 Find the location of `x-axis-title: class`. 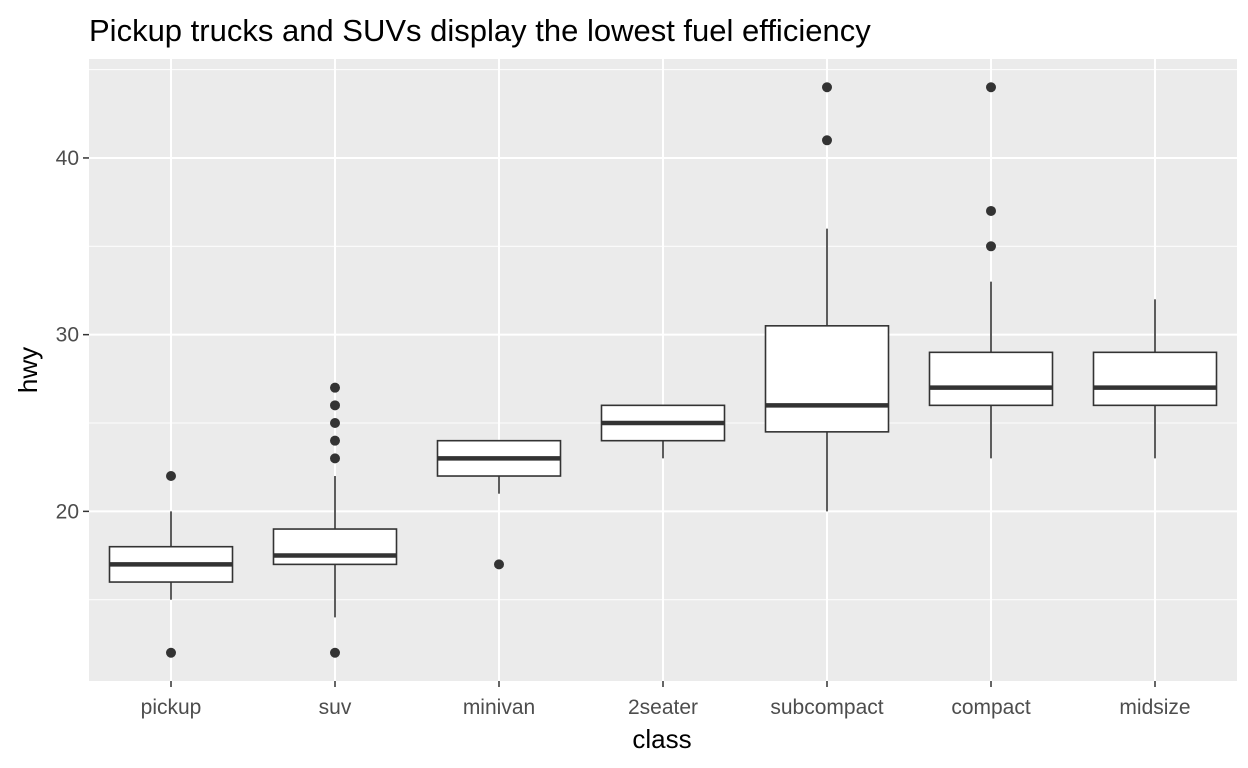

x-axis-title: class is located at coordinates (661, 739).